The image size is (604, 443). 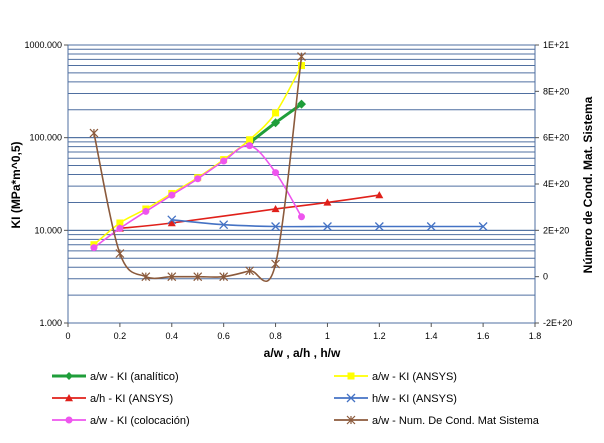 What do you see at coordinates (48, 230) in the screenshot?
I see `y-tick-label: 10.000` at bounding box center [48, 230].